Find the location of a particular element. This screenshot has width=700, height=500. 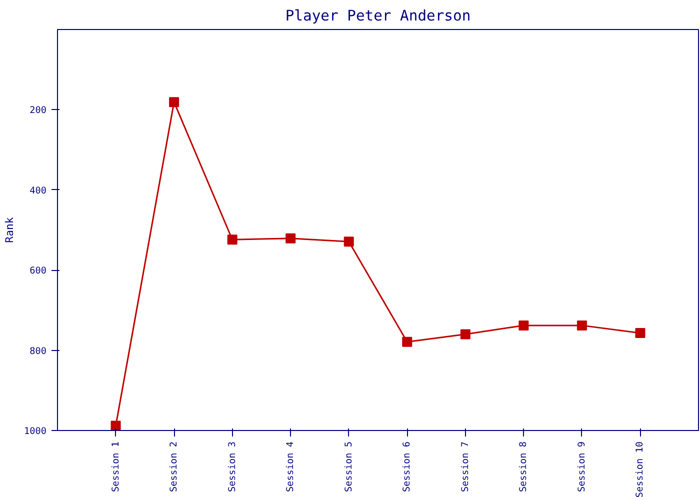

y-tick-label: 800 is located at coordinates (38, 351).